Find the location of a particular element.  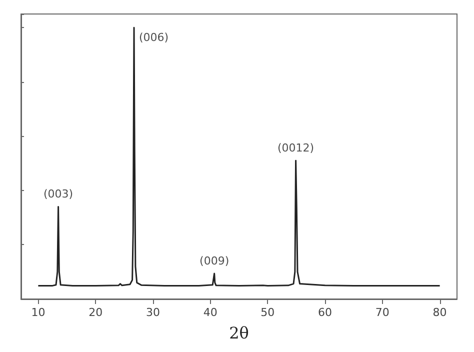

annotation: (003) is located at coordinates (58, 194).